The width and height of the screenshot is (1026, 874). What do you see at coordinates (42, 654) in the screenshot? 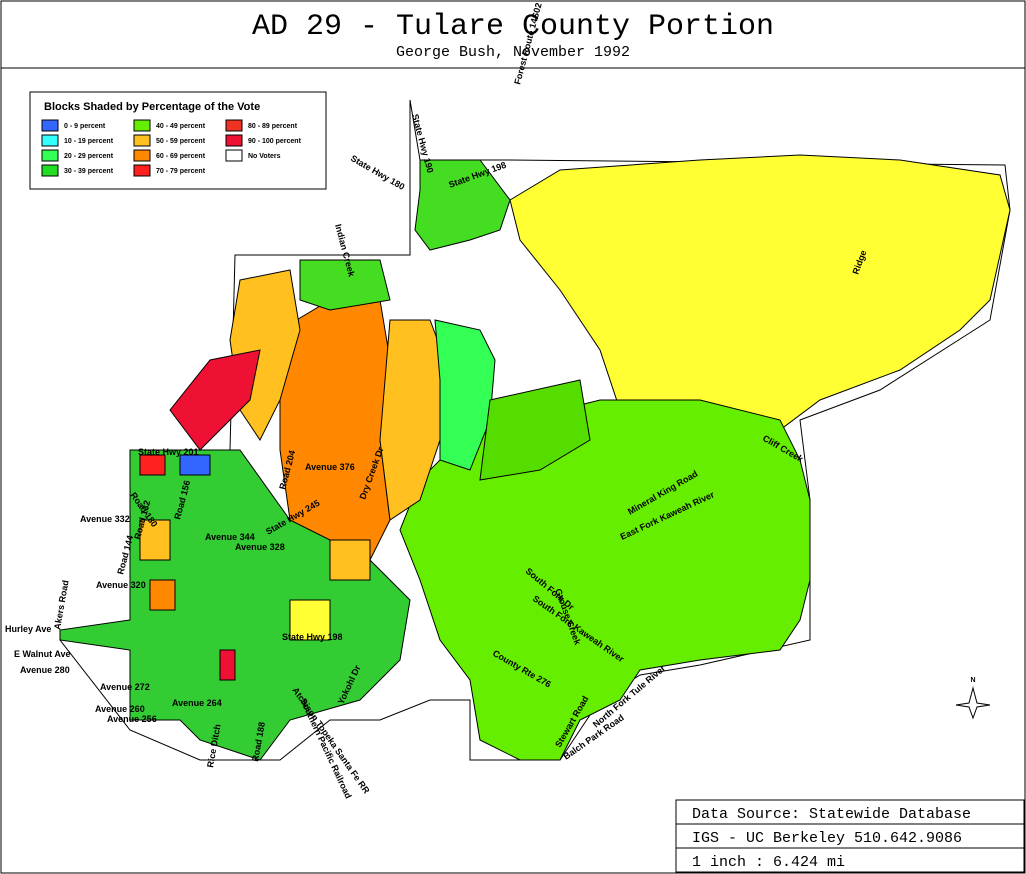
I see `map-label: E Walnut Ave` at bounding box center [42, 654].